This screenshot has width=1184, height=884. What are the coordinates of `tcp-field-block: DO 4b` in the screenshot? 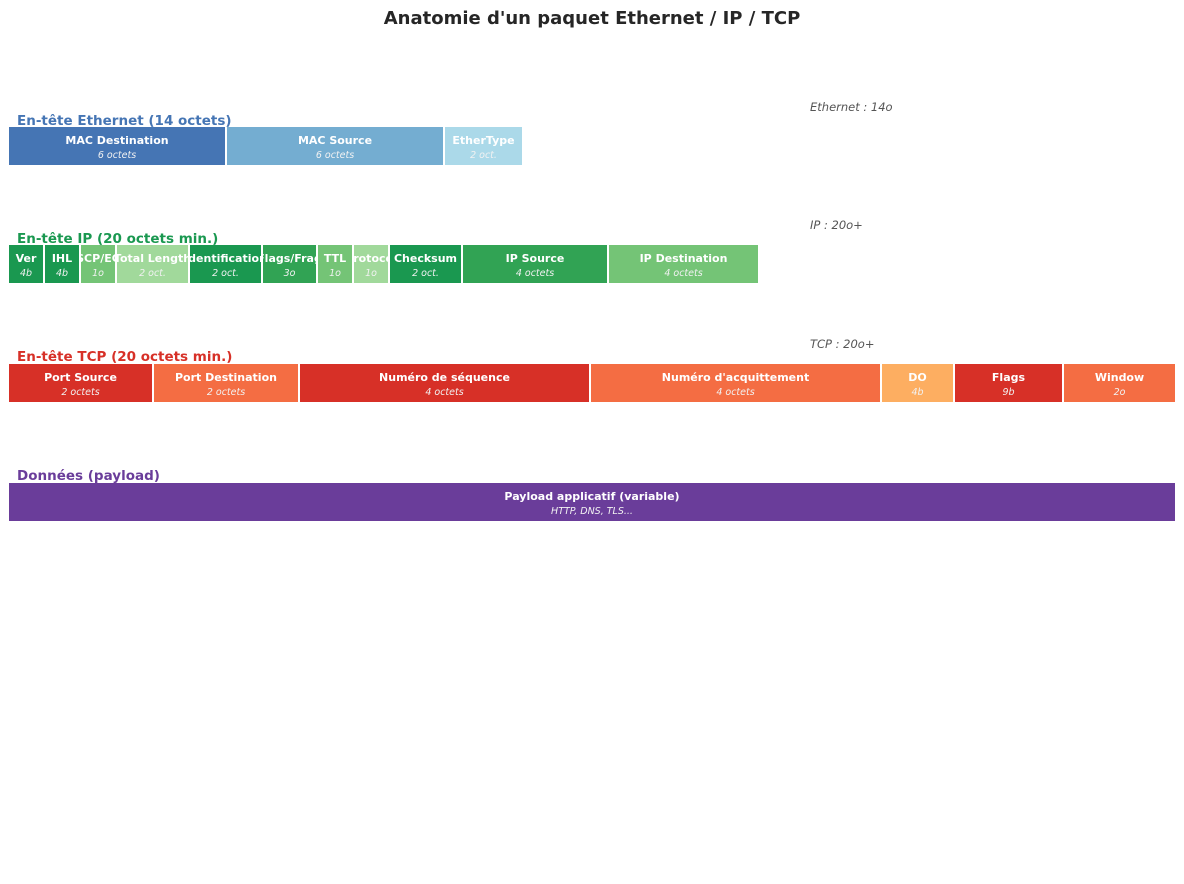 It's located at (918, 383).